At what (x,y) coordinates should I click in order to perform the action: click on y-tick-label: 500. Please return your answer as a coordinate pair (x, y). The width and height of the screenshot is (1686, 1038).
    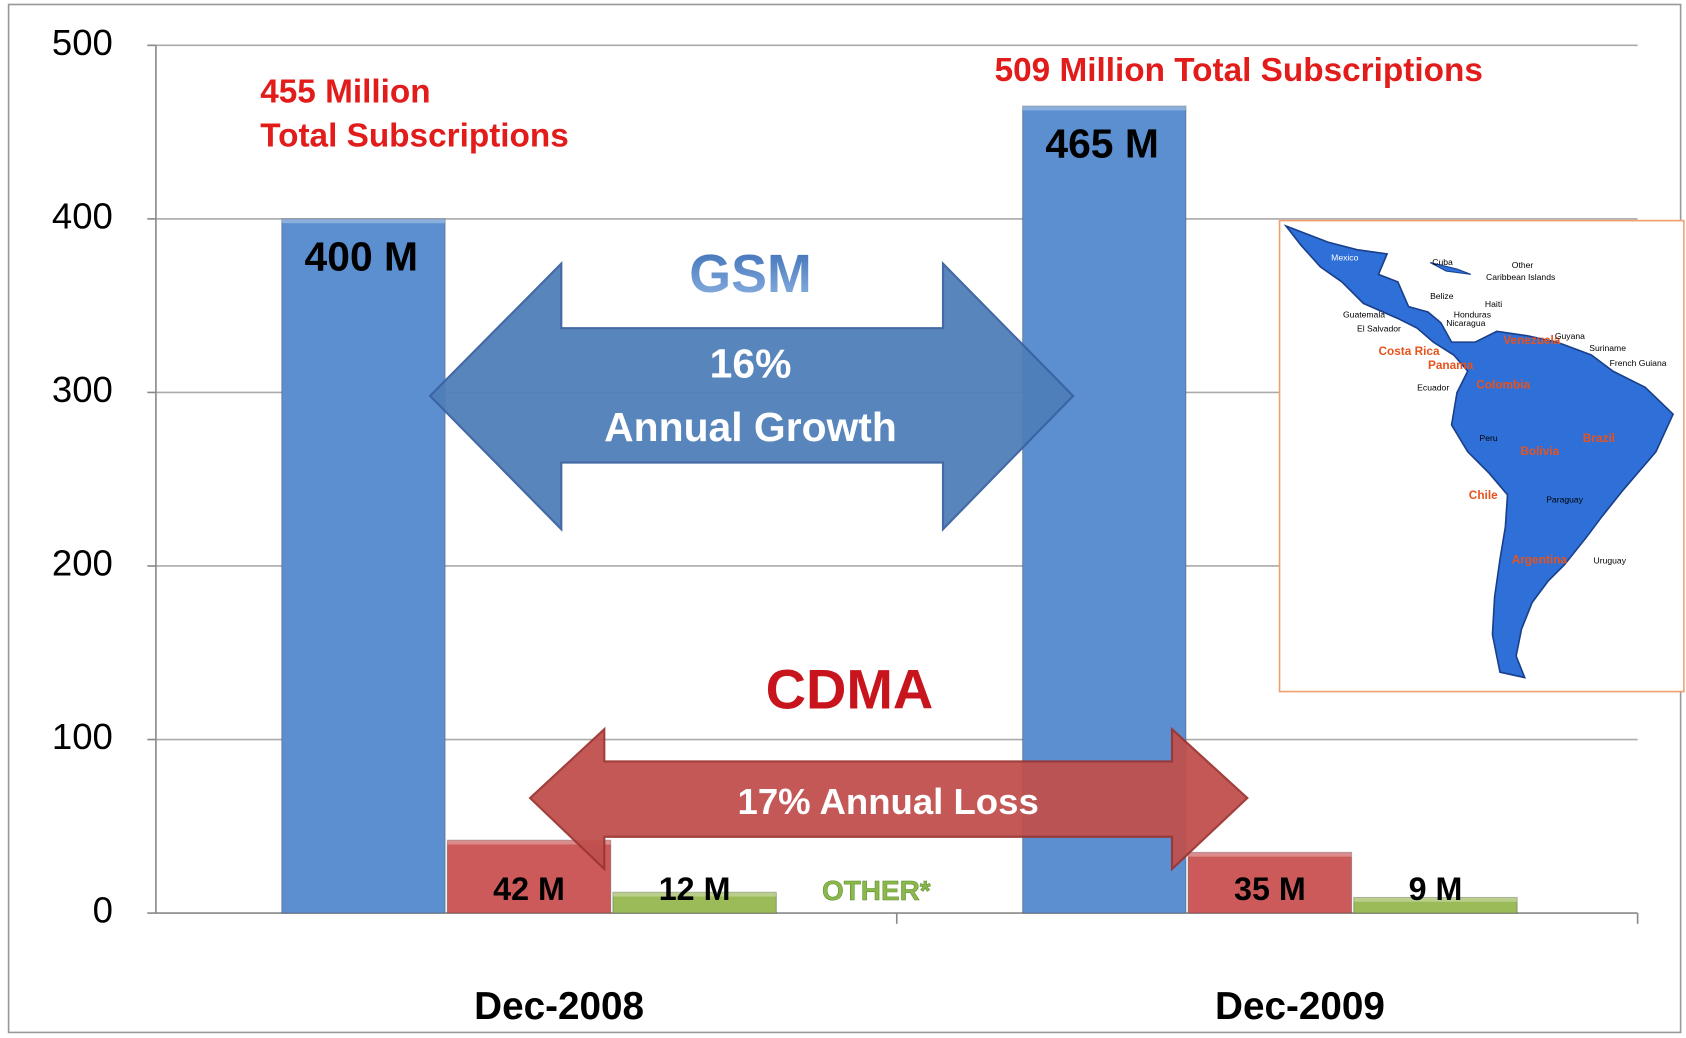
    Looking at the image, I should click on (82, 42).